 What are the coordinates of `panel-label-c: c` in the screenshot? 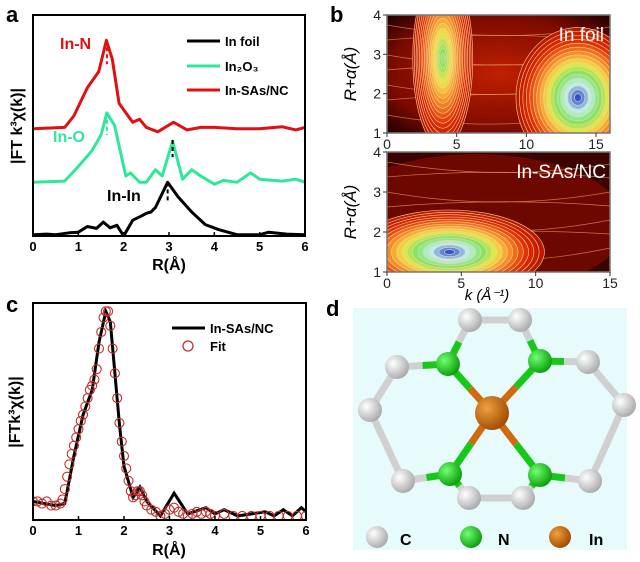 It's located at (12, 304).